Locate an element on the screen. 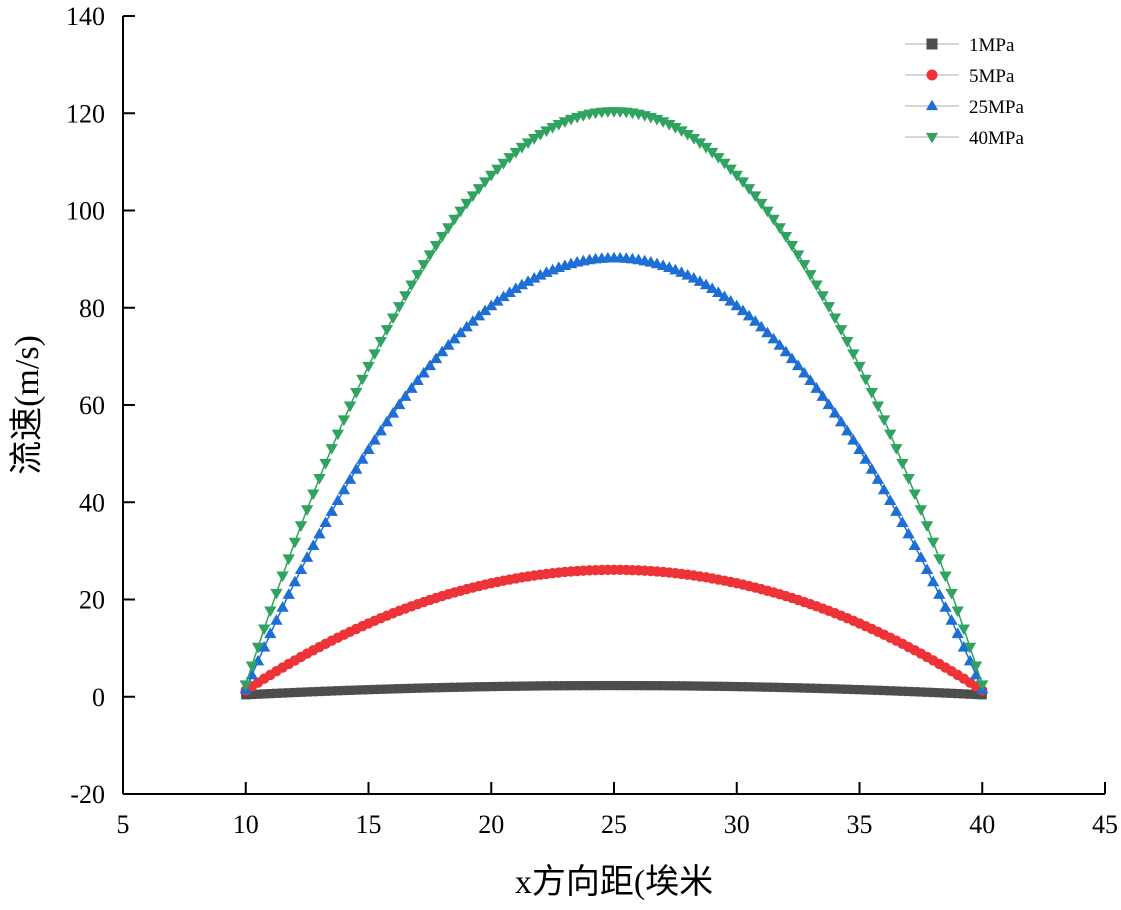 This screenshot has width=1121, height=910. y-axis-title: 流速(m/s) is located at coordinates (27, 405).